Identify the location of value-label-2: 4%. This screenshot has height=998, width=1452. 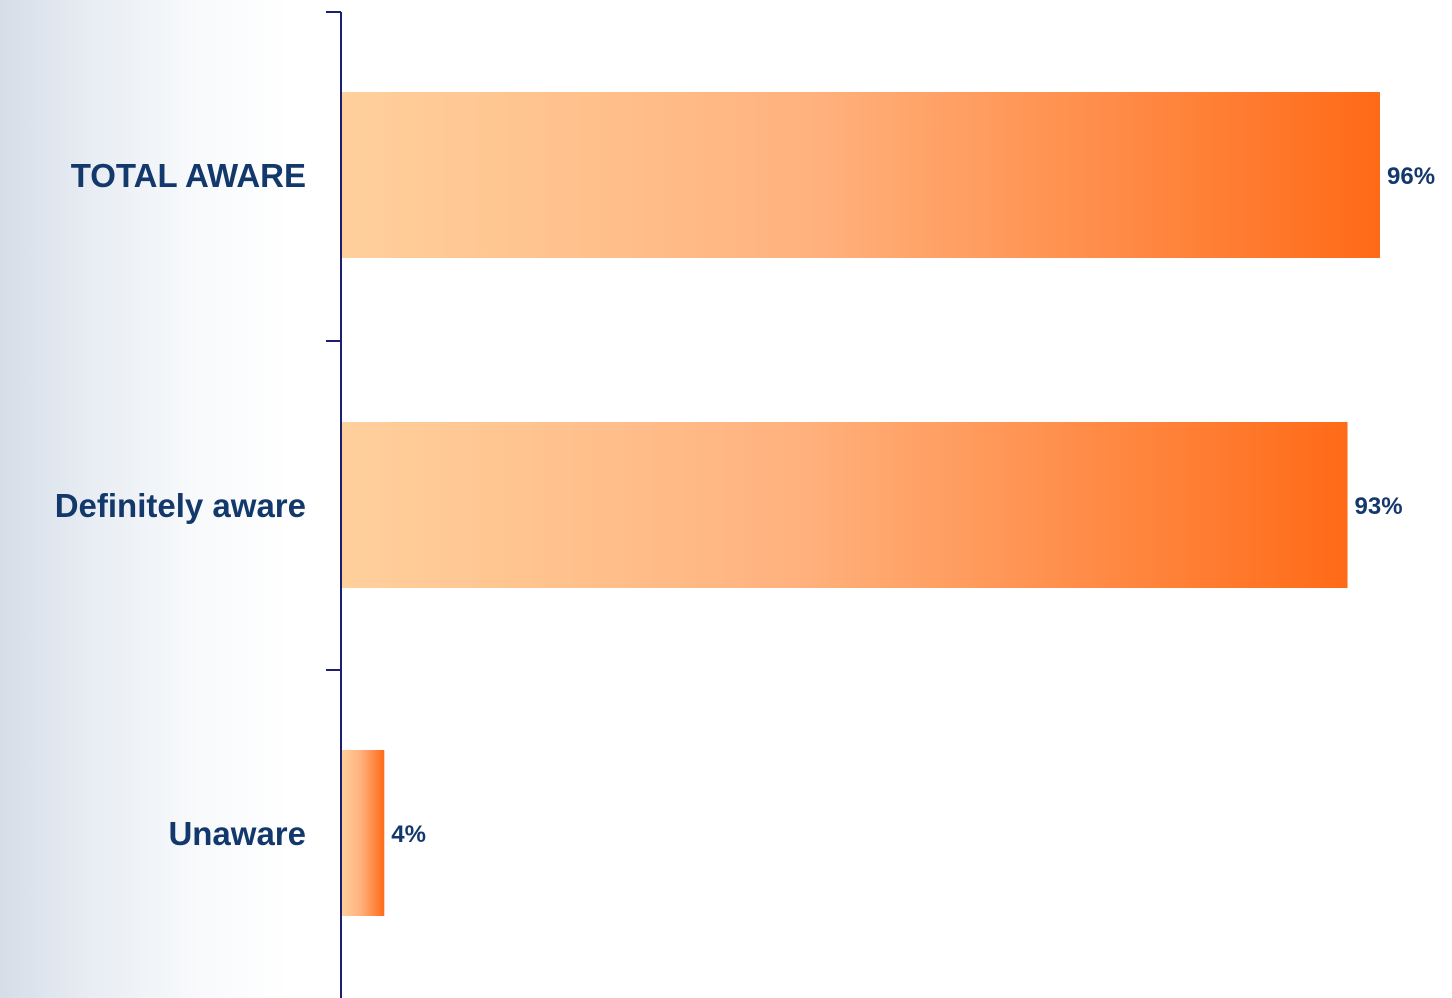
(408, 834).